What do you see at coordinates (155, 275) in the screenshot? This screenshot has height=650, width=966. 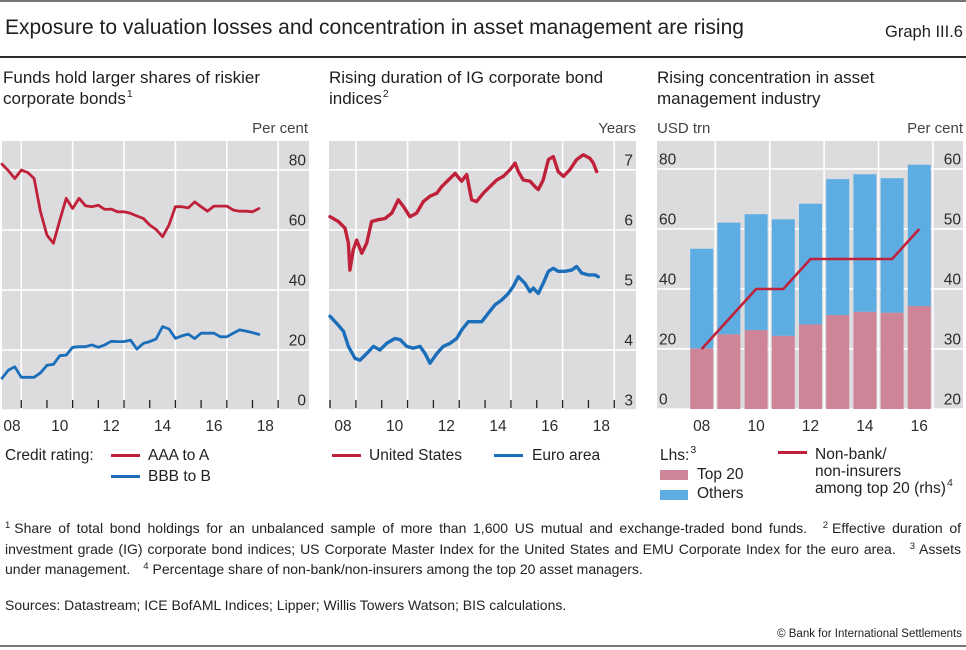 I see `plot-area` at bounding box center [155, 275].